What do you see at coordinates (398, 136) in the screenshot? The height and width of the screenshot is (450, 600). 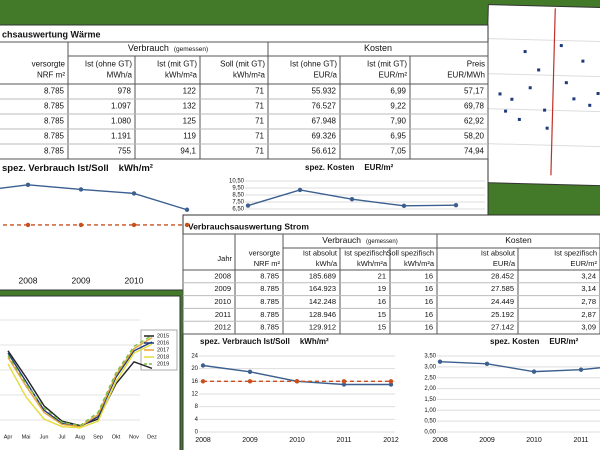 I see `table-cell: 6,95` at bounding box center [398, 136].